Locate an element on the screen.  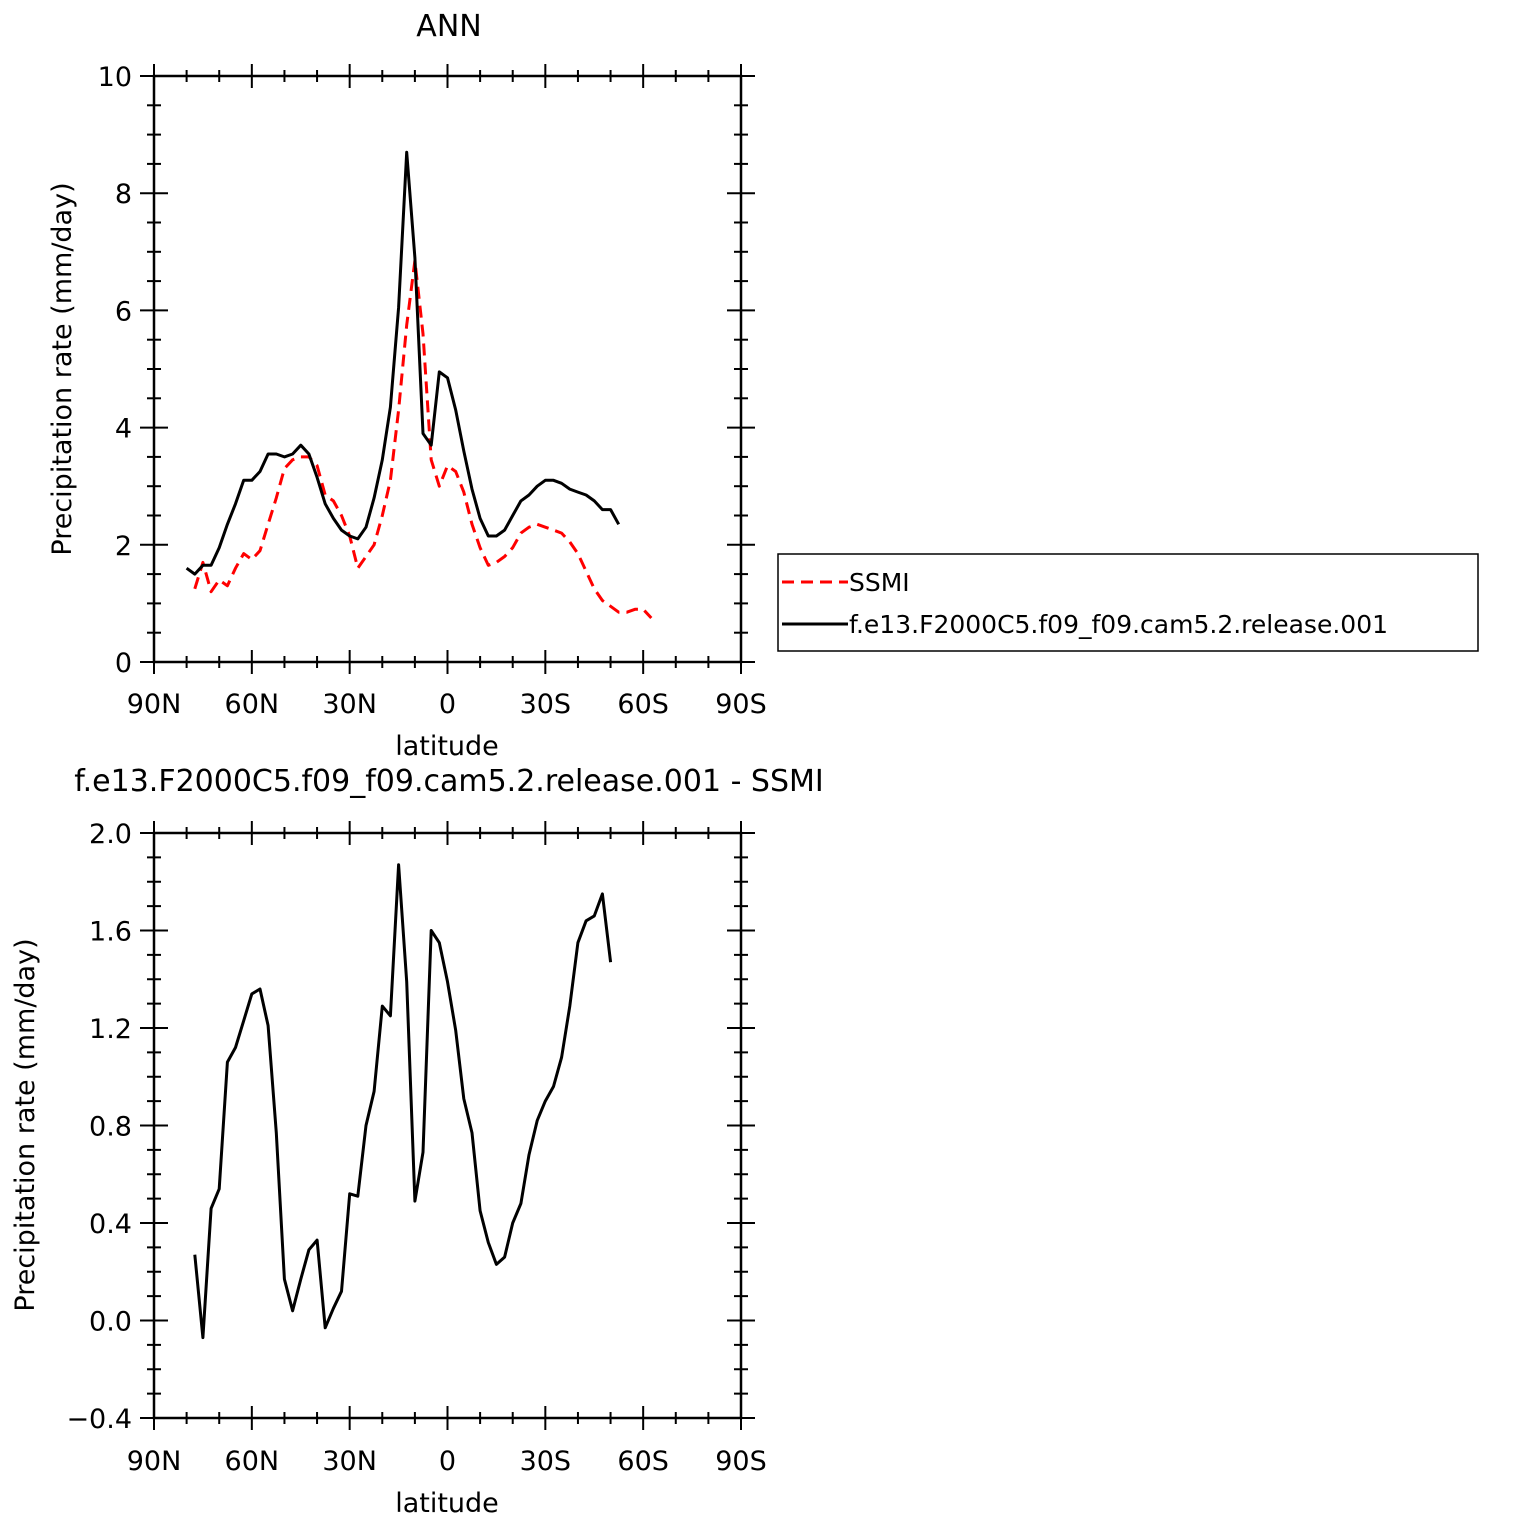
legend-box is located at coordinates (1128, 602).